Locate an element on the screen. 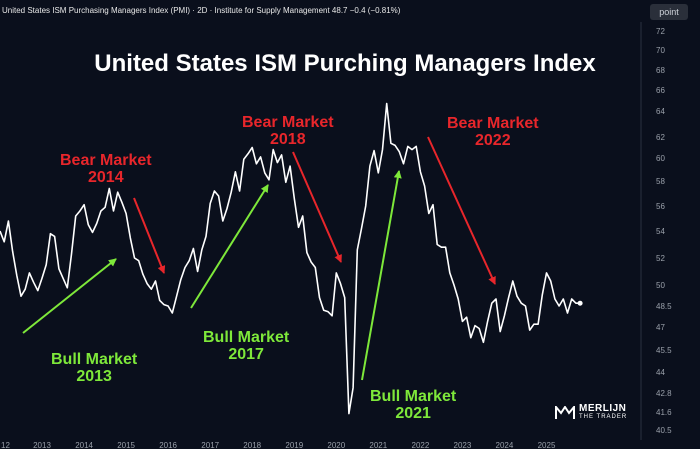  y-tick-label: 62 is located at coordinates (660, 137).